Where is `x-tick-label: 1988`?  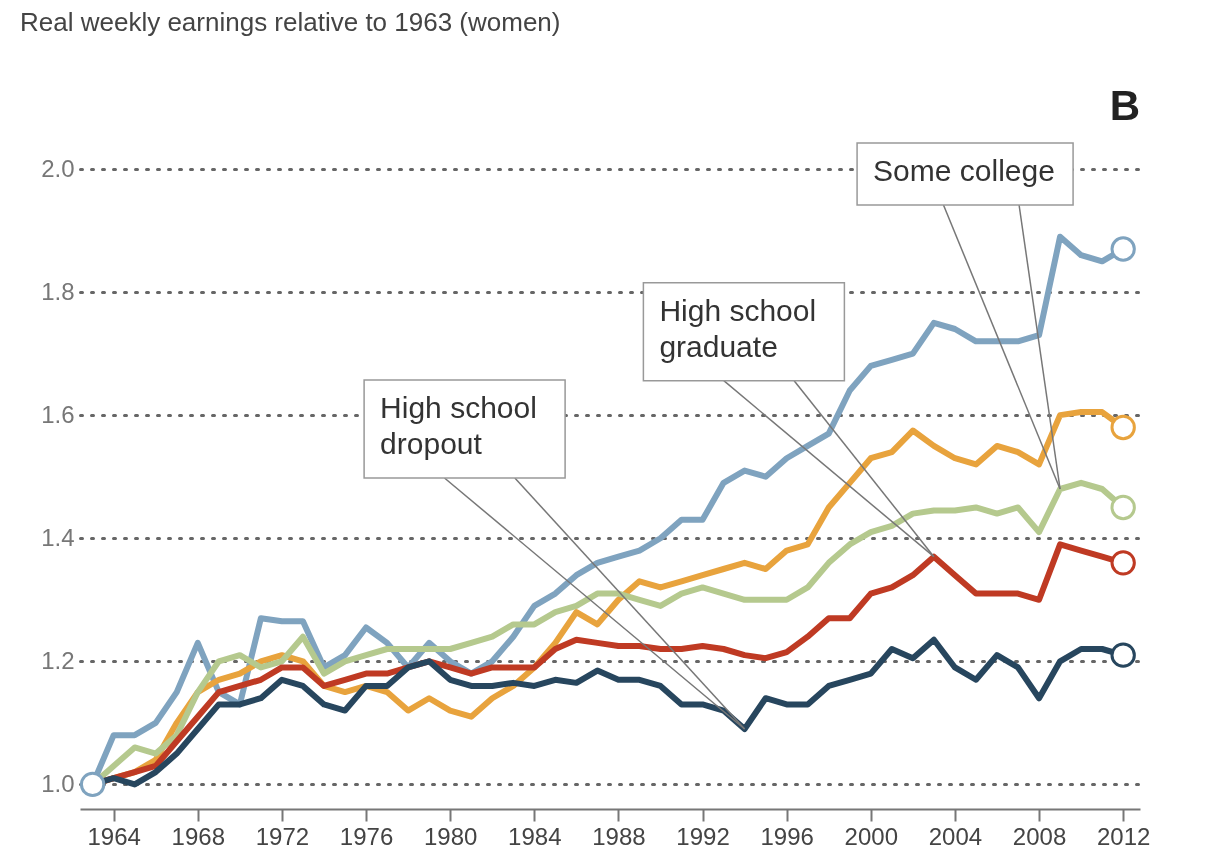
x-tick-label: 1988 is located at coordinates (619, 836).